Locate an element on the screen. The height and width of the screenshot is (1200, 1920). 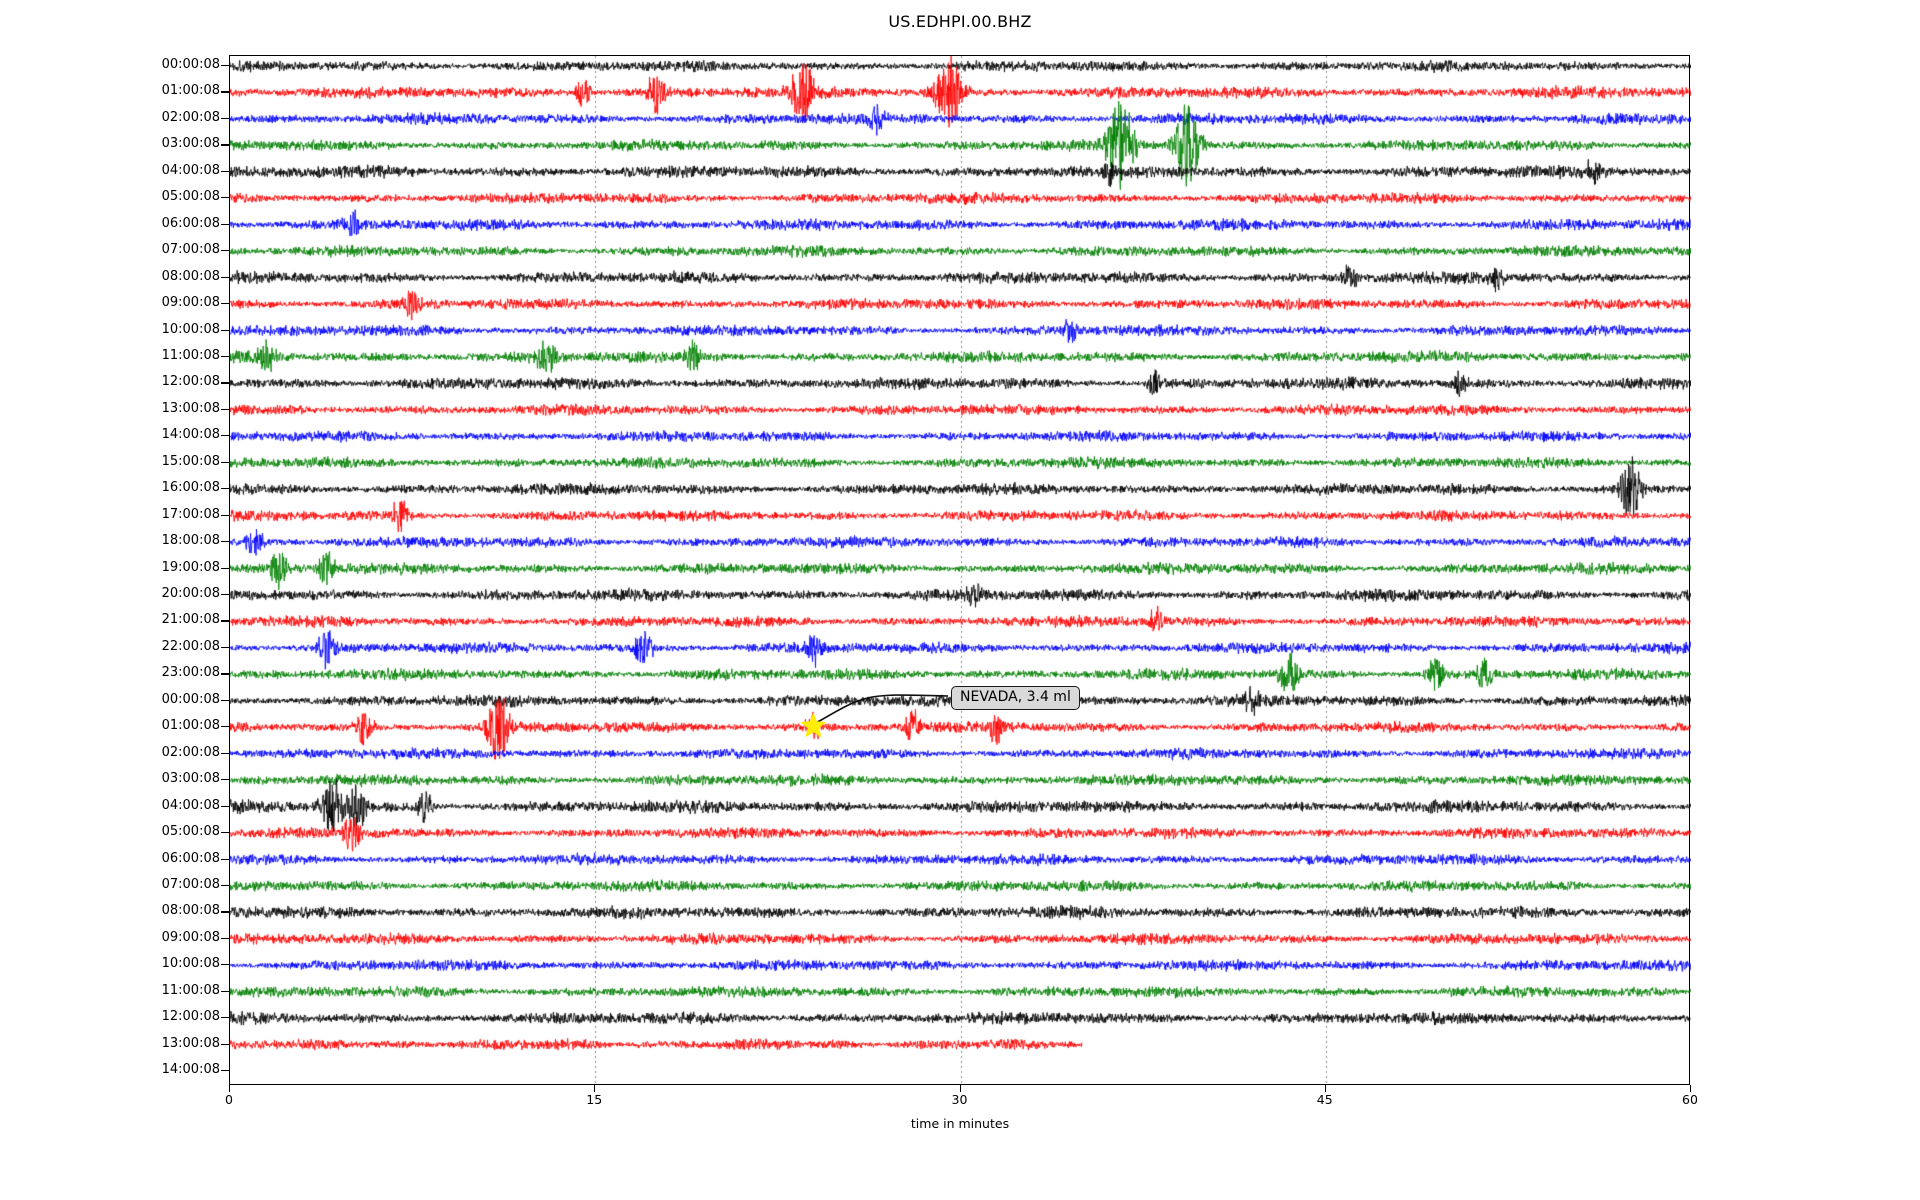
x-axis-tick-label: 30 is located at coordinates (959, 1099).